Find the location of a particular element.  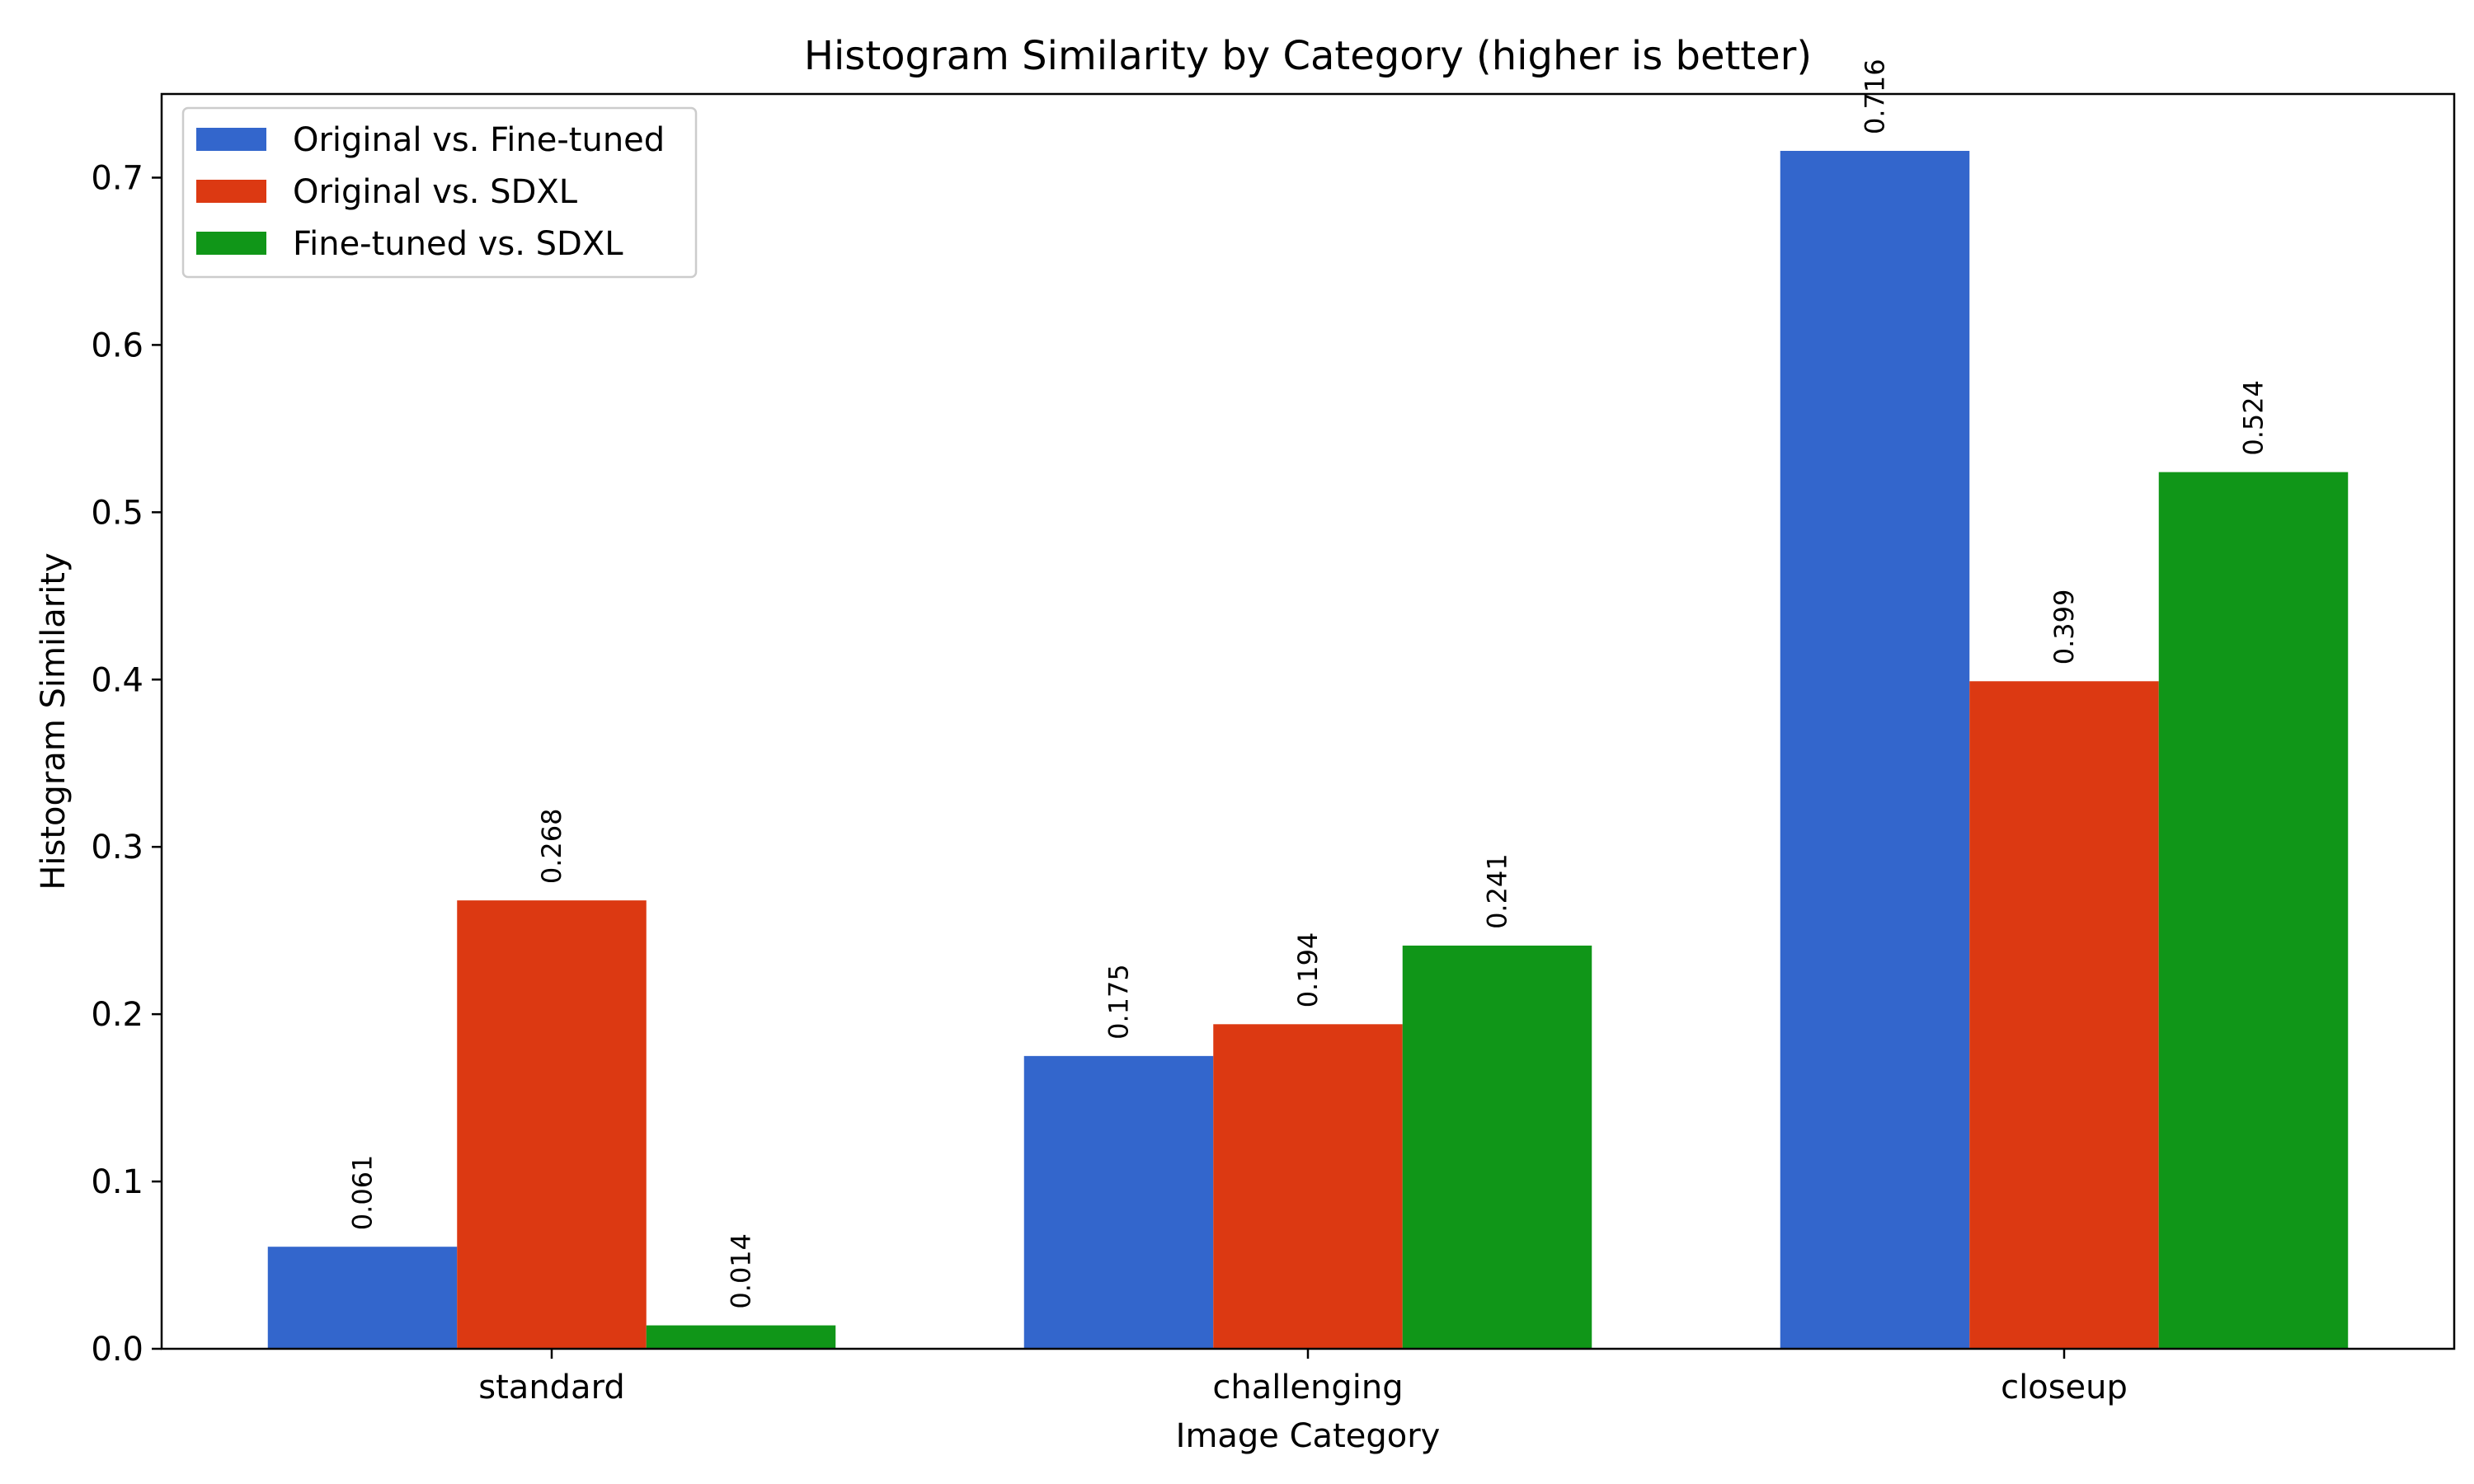

bar-value-label: 0.194 is located at coordinates (1308, 970).